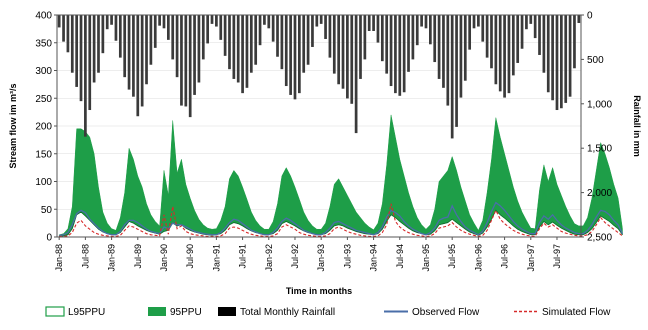  What do you see at coordinates (49, 238) in the screenshot?
I see `y-tick-label-left: 0` at bounding box center [49, 238].